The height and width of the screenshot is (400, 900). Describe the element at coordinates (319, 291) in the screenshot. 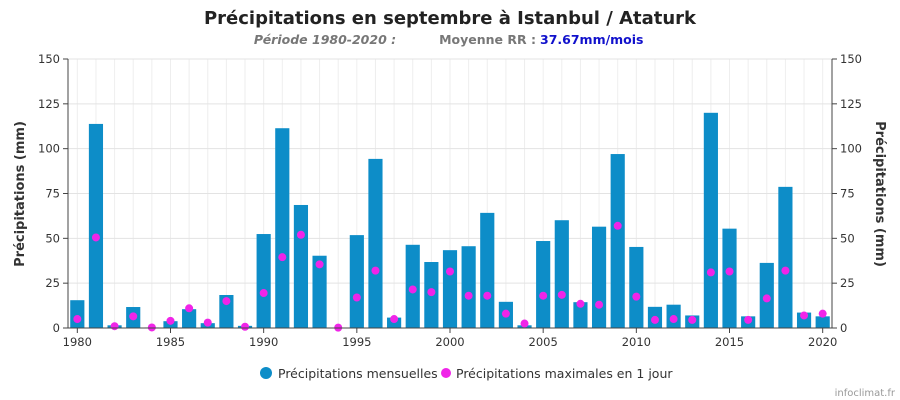

I see `bar-1993` at that location.